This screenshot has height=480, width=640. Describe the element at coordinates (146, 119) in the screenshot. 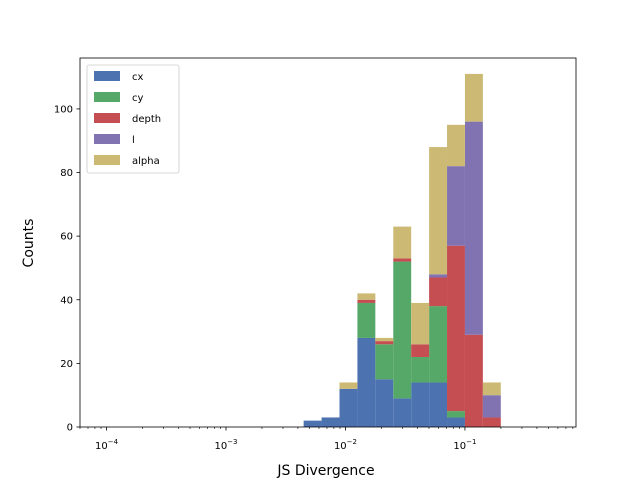

I see `legend-label-depth: depth` at that location.